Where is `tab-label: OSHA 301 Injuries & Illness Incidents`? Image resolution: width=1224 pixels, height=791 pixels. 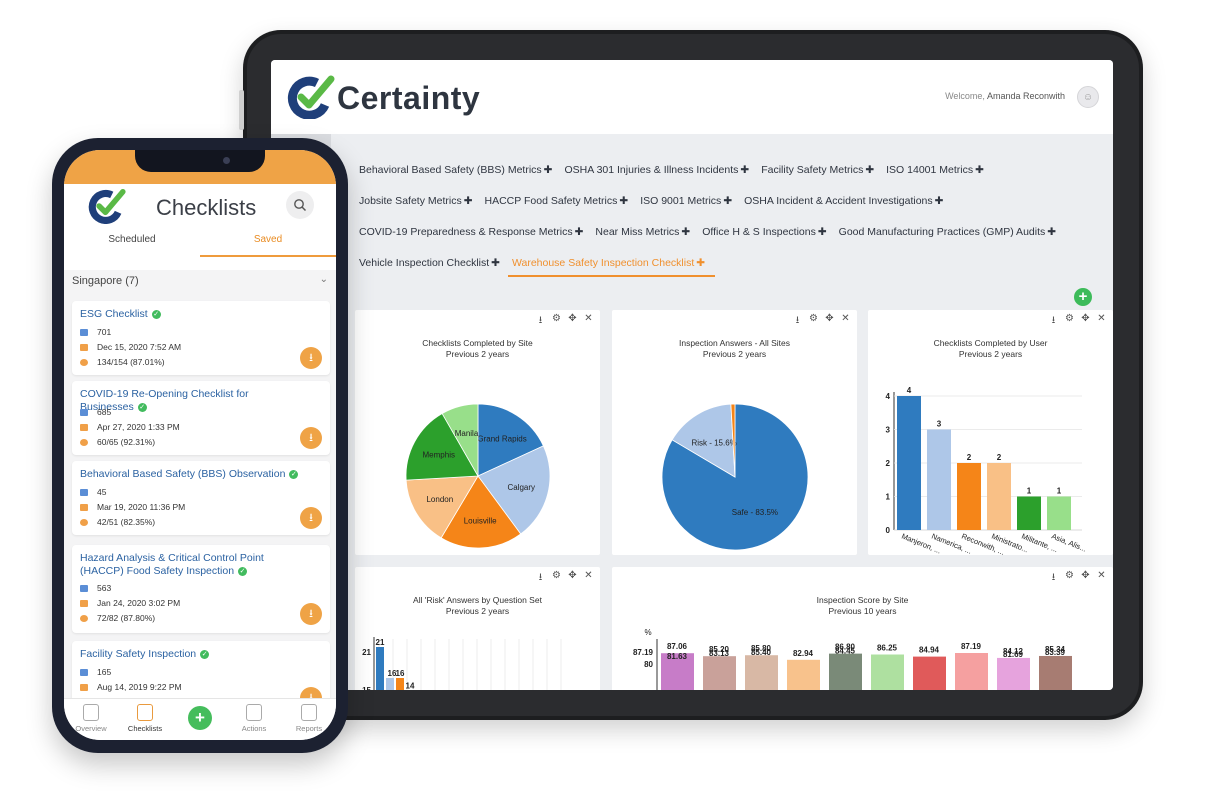
tab-label: OSHA 301 Injuries & Illness Incidents is located at coordinates (651, 169).